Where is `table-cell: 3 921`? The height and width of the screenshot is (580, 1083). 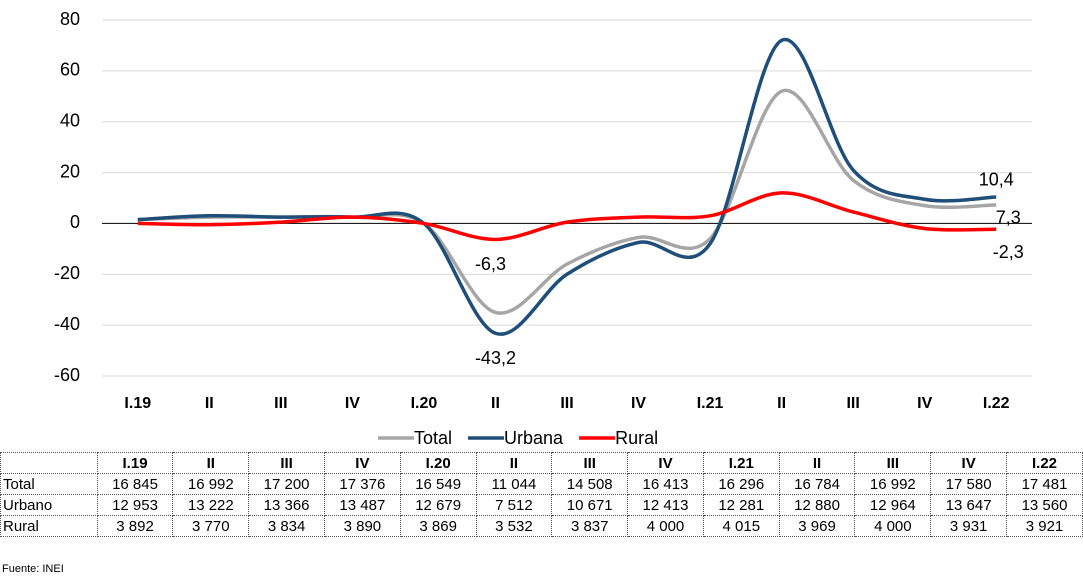 table-cell: 3 921 is located at coordinates (1044, 526).